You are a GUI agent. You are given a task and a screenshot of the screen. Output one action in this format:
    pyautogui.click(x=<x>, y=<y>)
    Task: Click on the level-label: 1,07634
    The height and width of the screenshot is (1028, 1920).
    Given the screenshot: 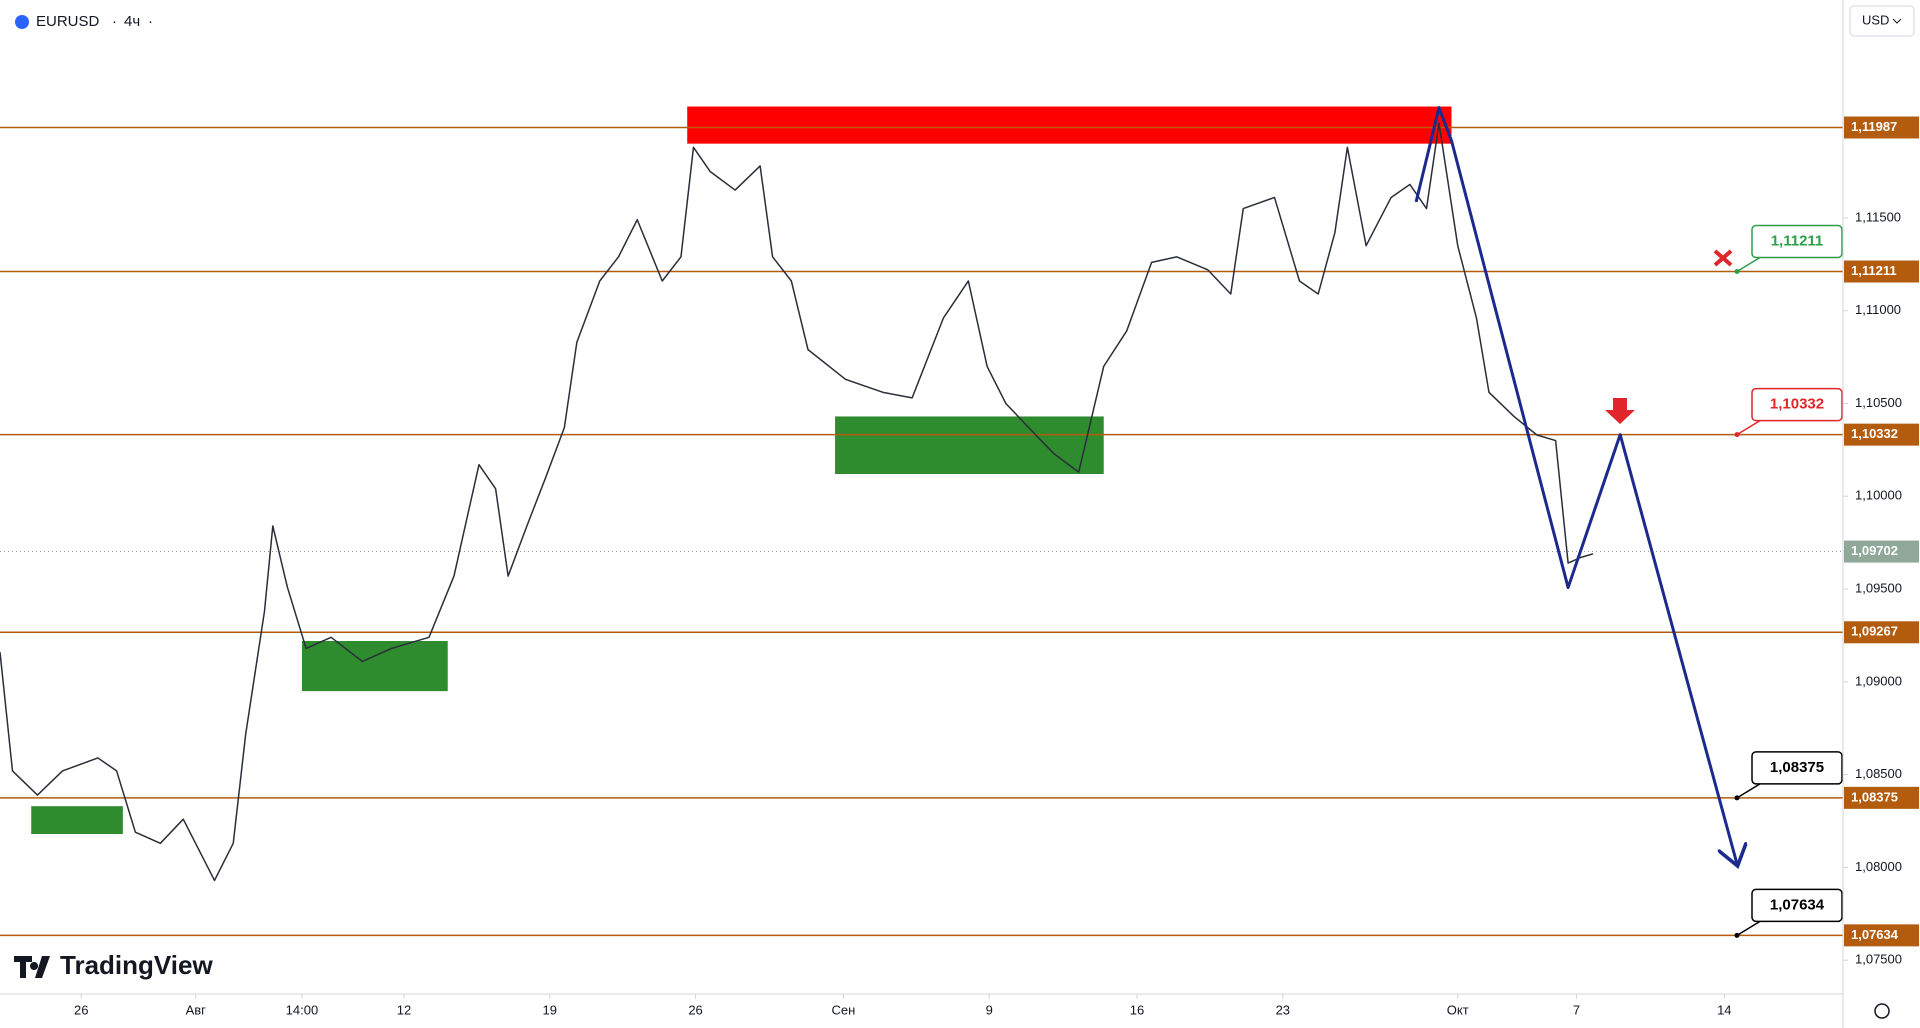 What is the action you would take?
    pyautogui.click(x=1875, y=934)
    